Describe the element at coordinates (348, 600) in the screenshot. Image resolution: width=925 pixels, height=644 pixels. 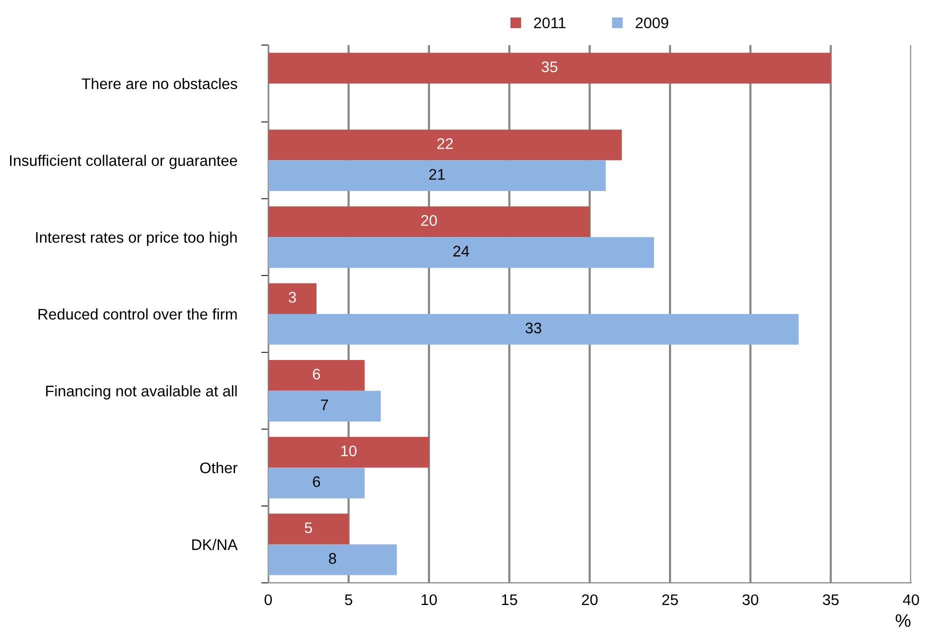
I see `x-tick-label: 5` at that location.